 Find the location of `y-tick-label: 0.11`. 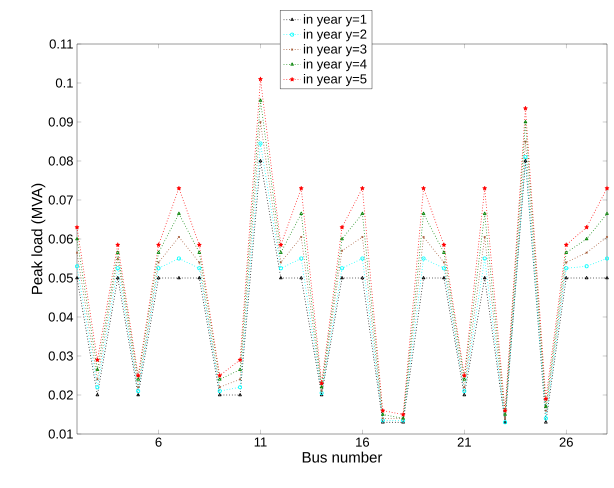

y-tick-label: 0.11 is located at coordinates (61, 44).